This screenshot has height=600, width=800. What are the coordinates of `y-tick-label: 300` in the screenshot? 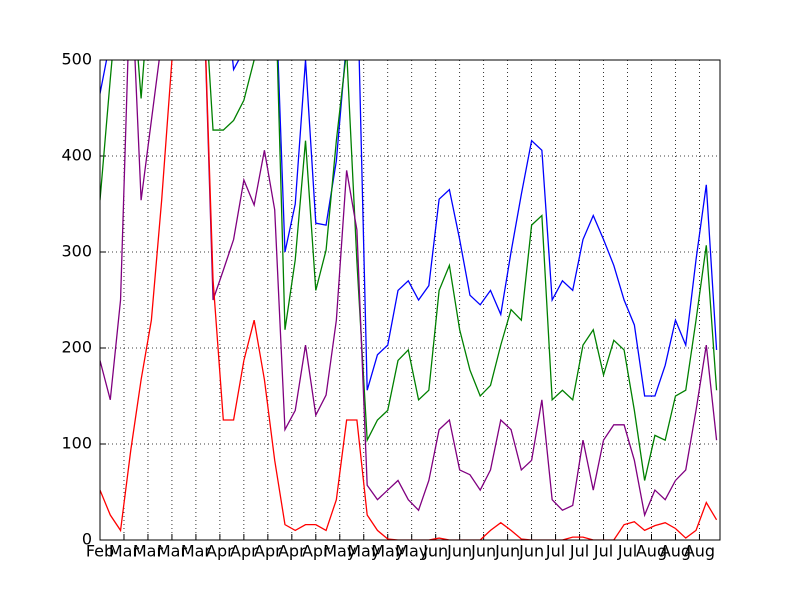 It's located at (76, 251).